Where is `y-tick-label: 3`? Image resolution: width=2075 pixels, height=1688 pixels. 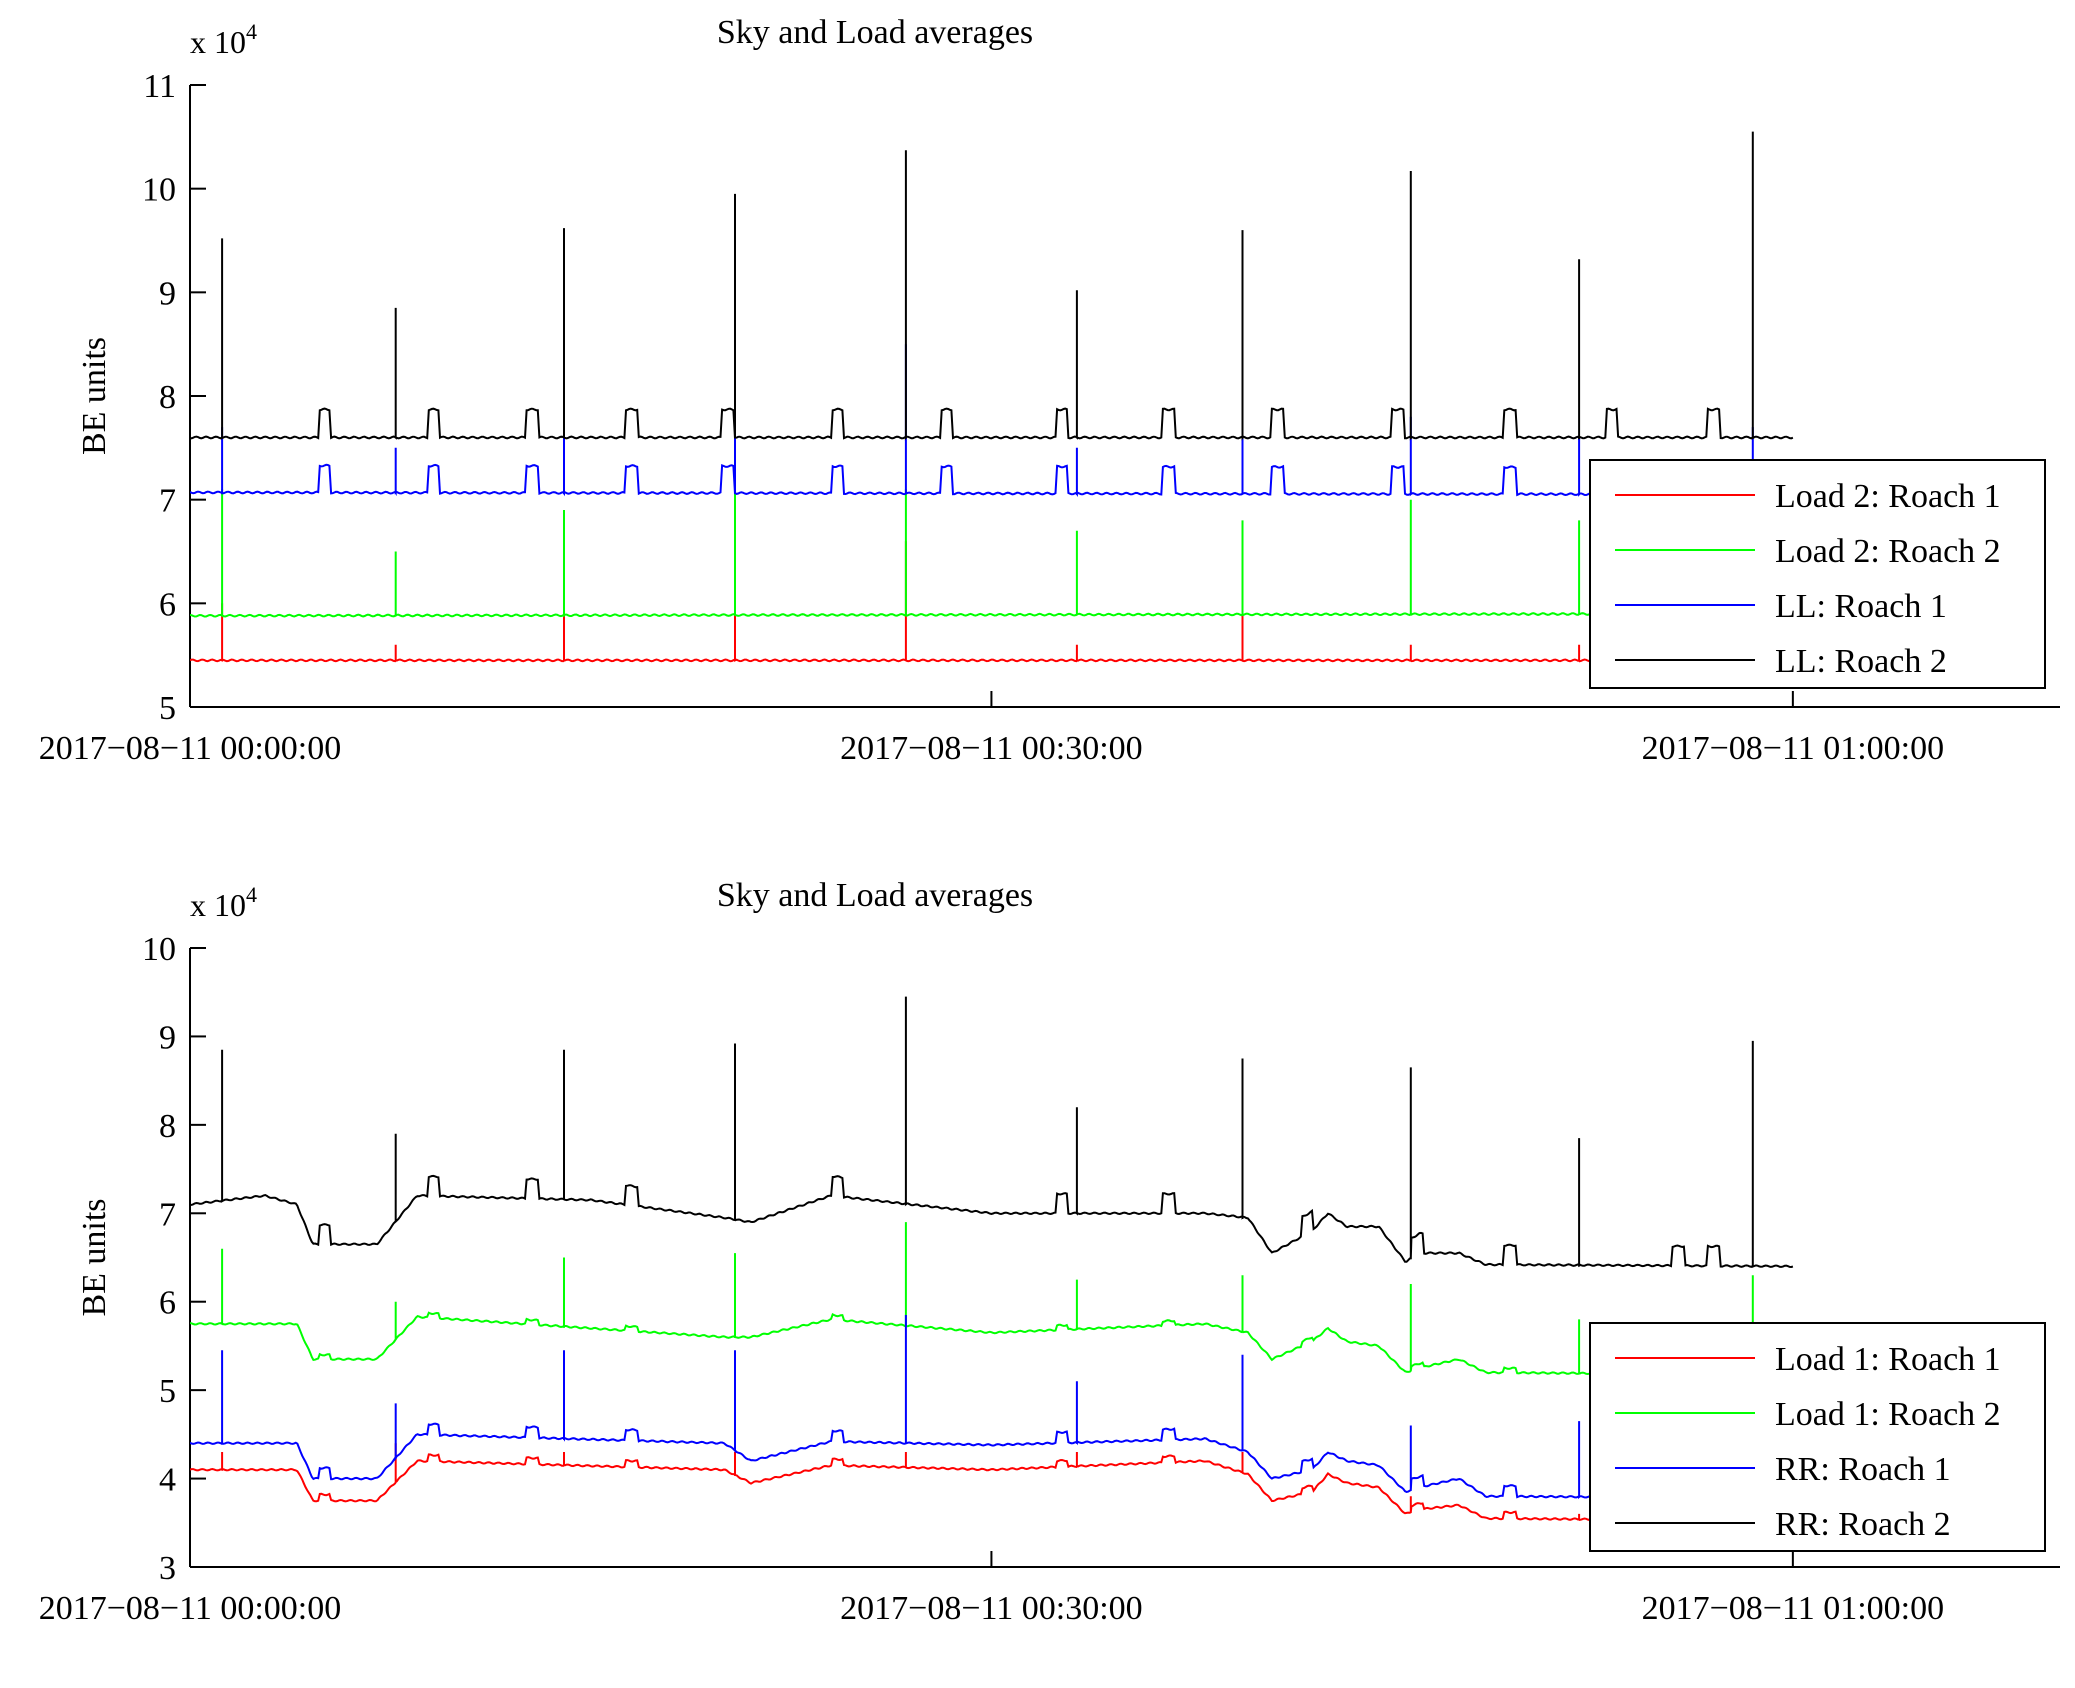 y-tick-label: 3 is located at coordinates (167, 1568).